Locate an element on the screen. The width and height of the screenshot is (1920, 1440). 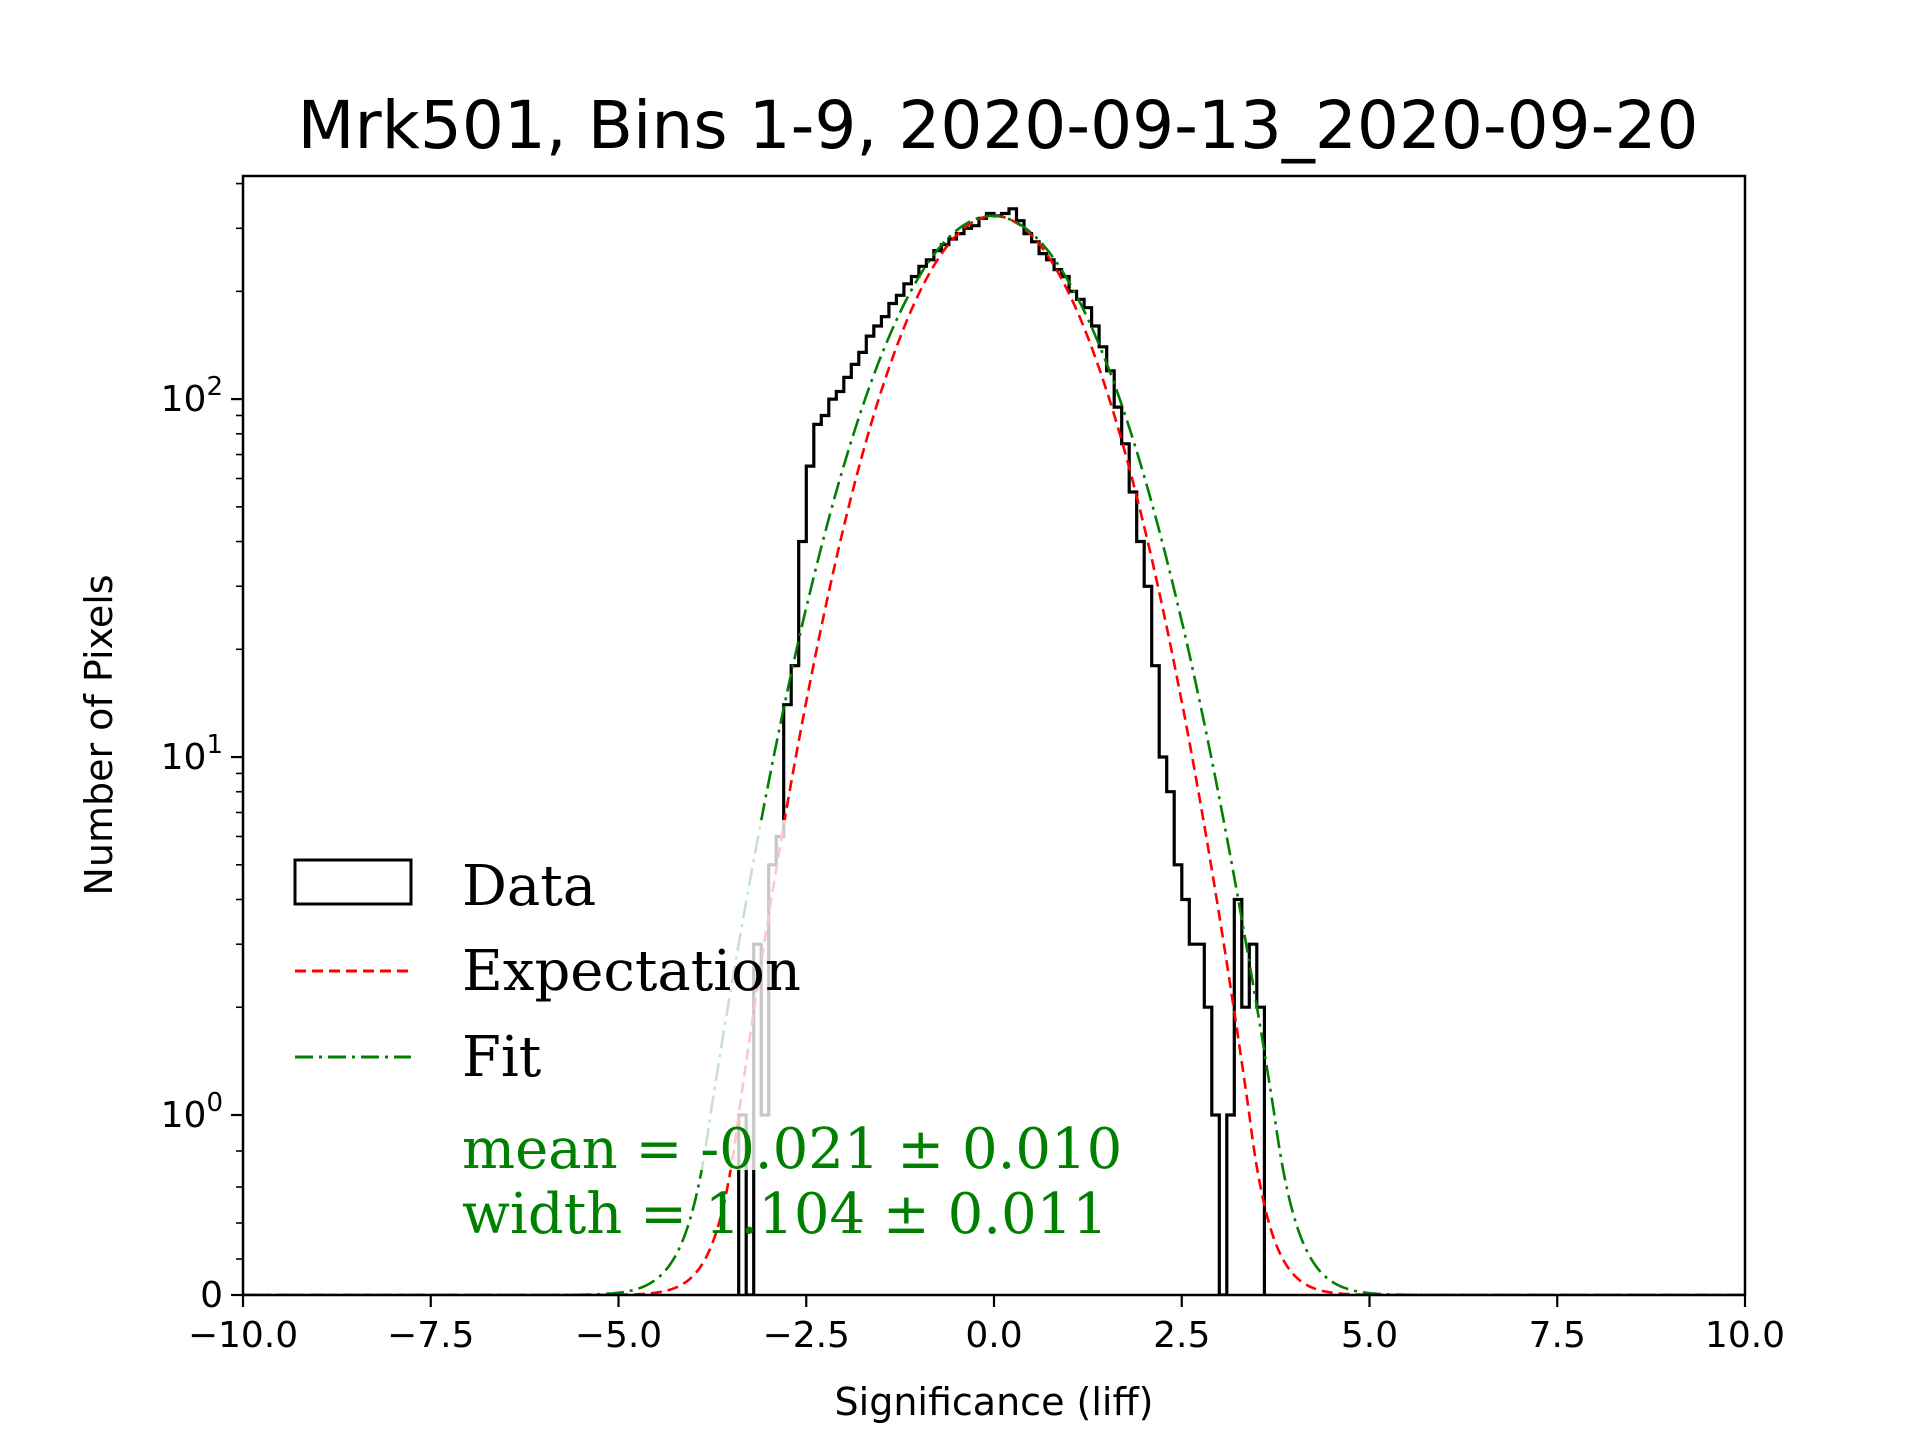
fit-mean-annotation: mean = -0.021 ± 0.010 is located at coordinates (792, 1149).